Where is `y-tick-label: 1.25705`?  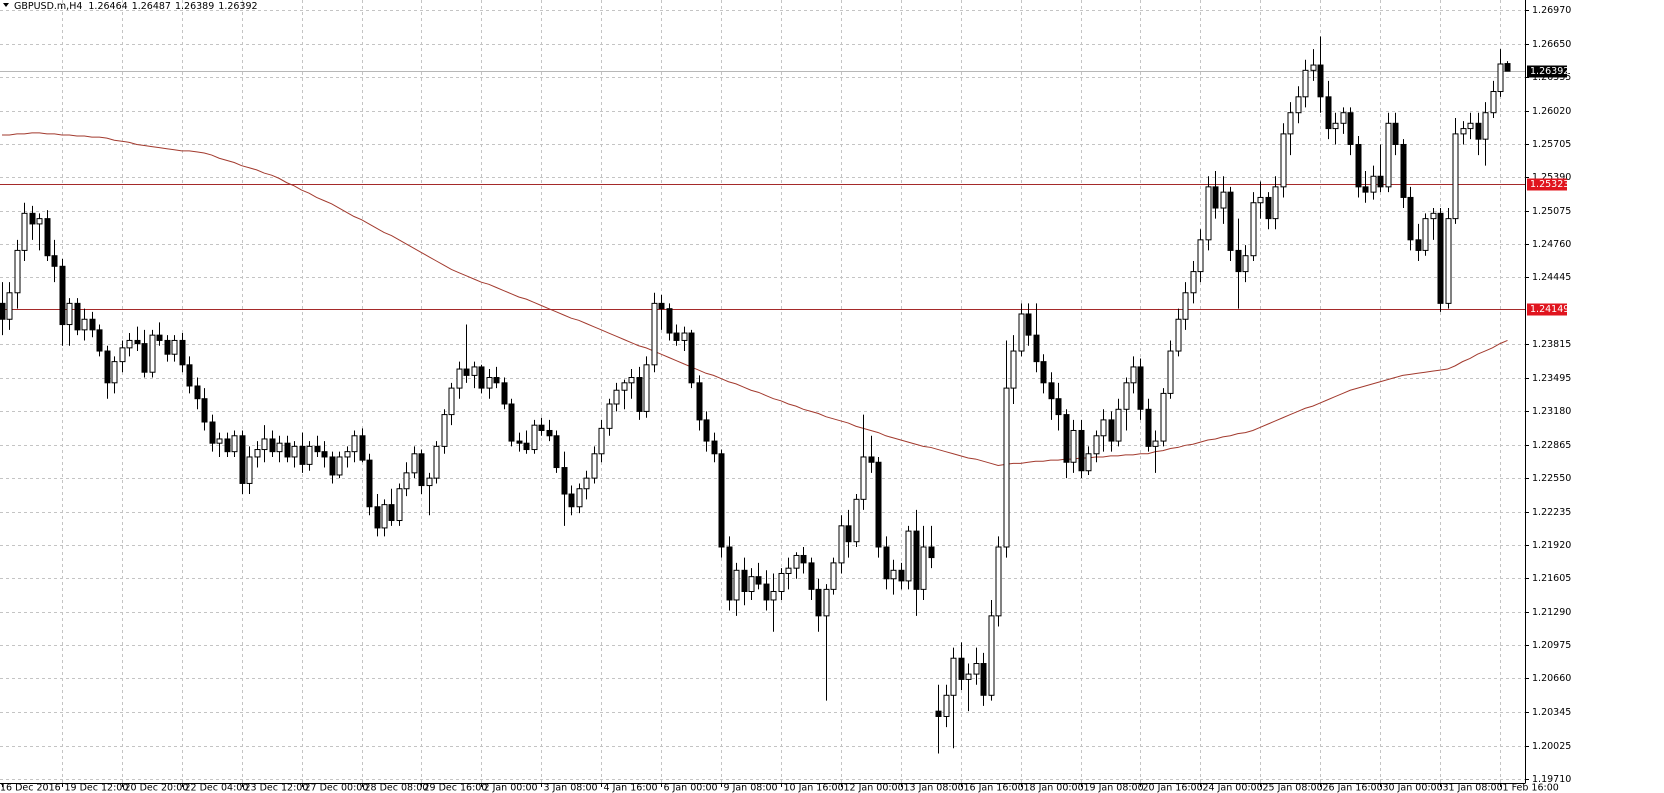 y-tick-label: 1.25705 is located at coordinates (1551, 144).